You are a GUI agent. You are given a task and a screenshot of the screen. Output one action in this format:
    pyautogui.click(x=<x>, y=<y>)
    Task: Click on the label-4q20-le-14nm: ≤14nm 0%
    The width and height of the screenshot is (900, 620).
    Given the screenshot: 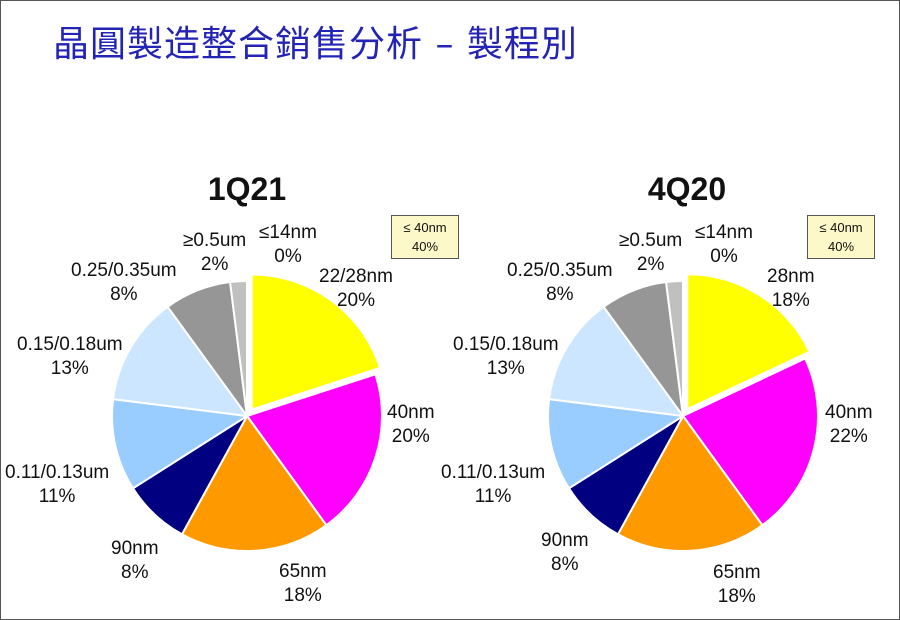 What is the action you would take?
    pyautogui.click(x=724, y=244)
    